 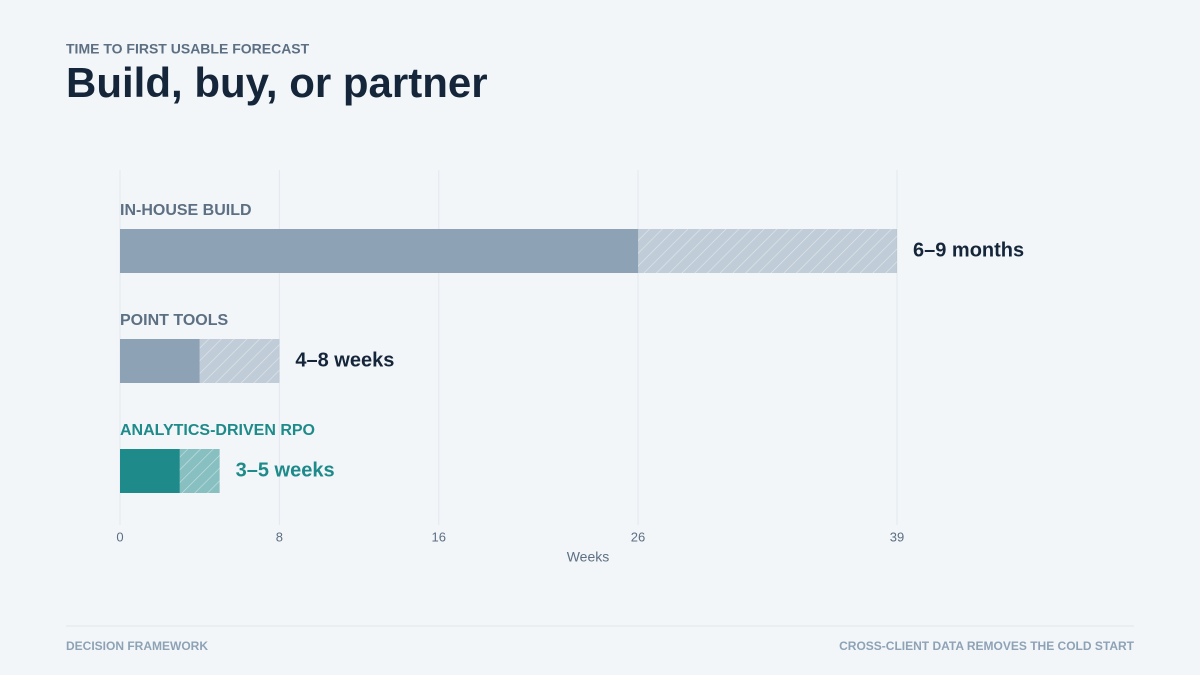 What do you see at coordinates (897, 536) in the screenshot?
I see `x-tick-label: 39` at bounding box center [897, 536].